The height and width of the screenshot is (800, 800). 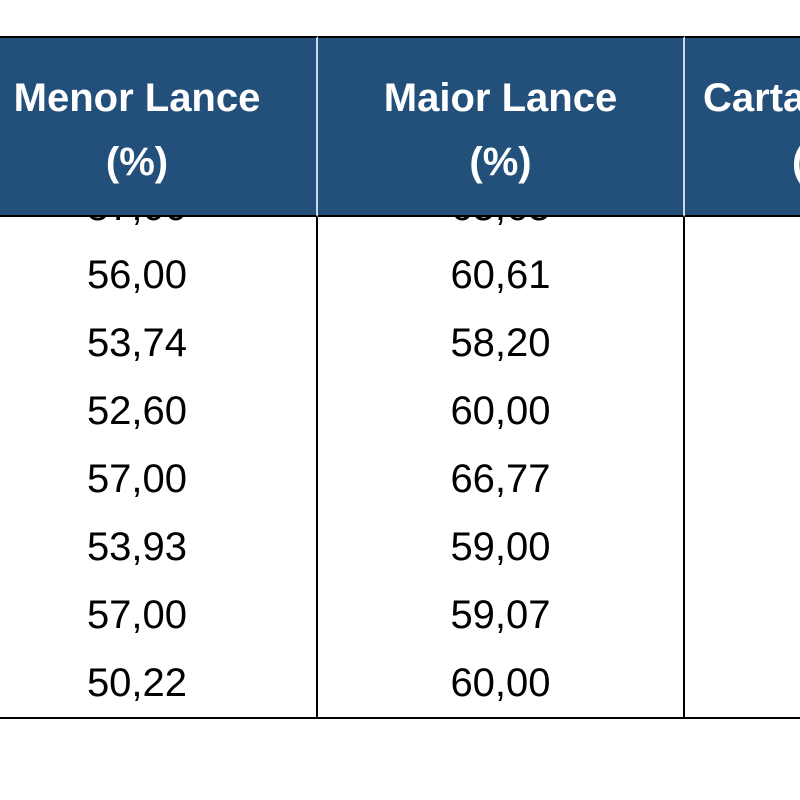 What do you see at coordinates (159, 684) in the screenshot?
I see `table-cell: 50,22` at bounding box center [159, 684].